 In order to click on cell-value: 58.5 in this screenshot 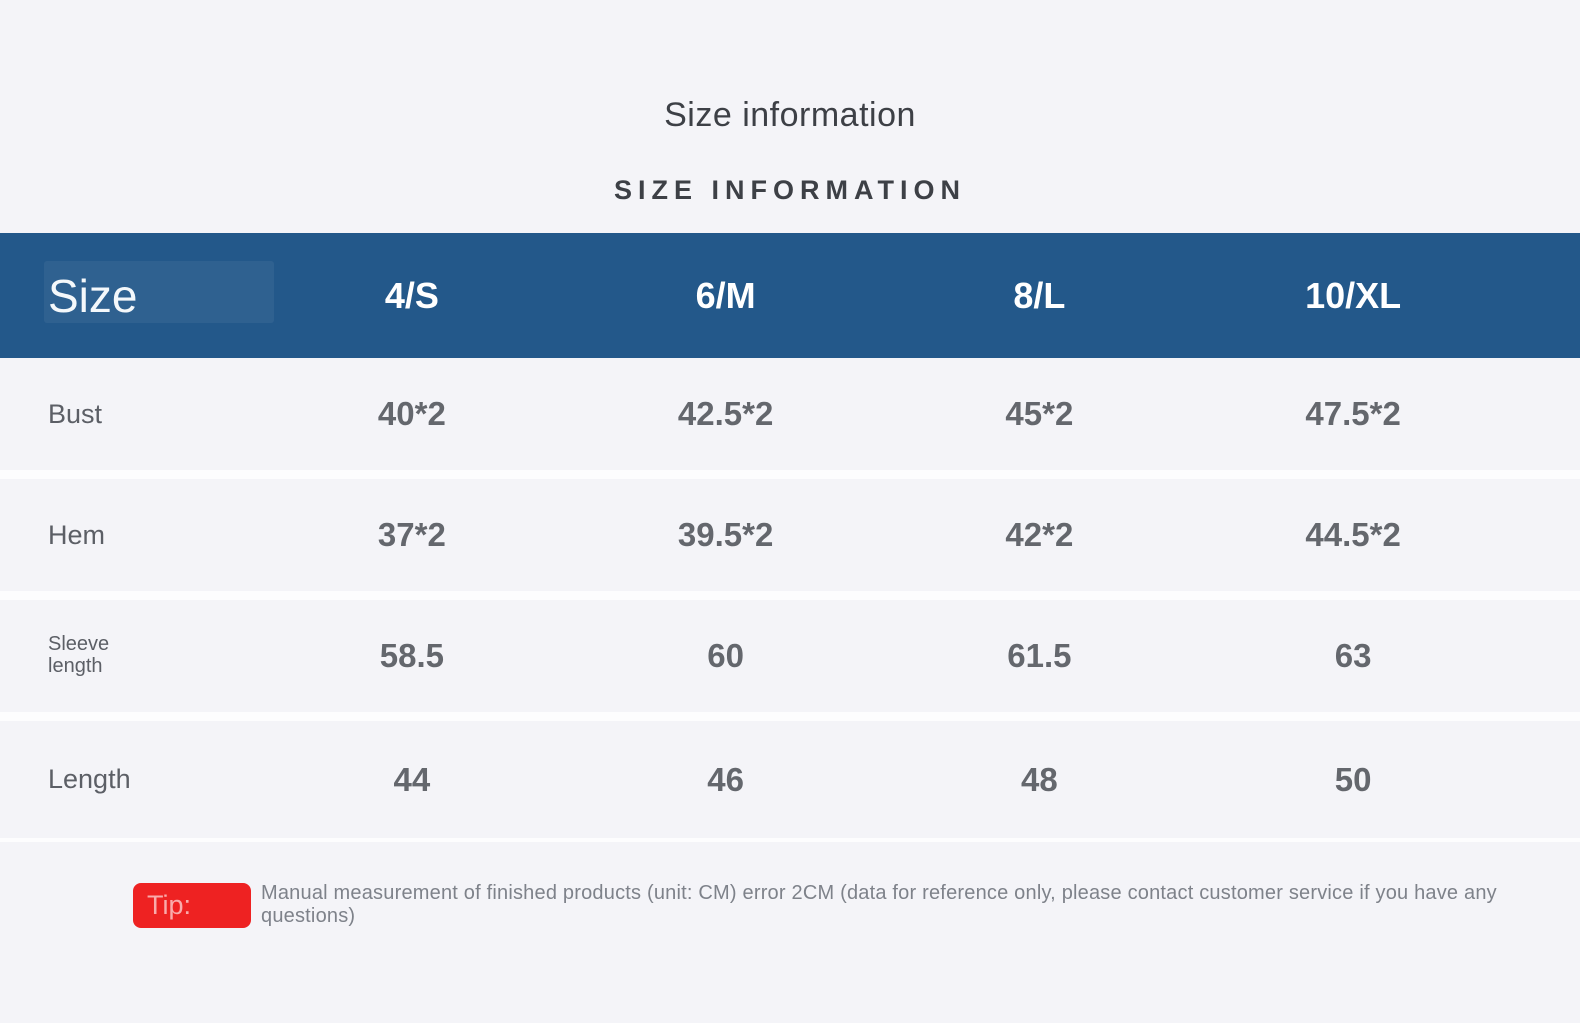, I will do `click(411, 655)`.